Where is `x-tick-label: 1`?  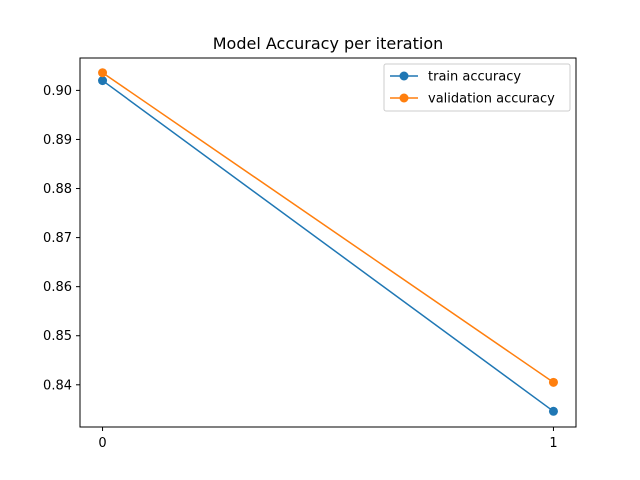
x-tick-label: 1 is located at coordinates (553, 443).